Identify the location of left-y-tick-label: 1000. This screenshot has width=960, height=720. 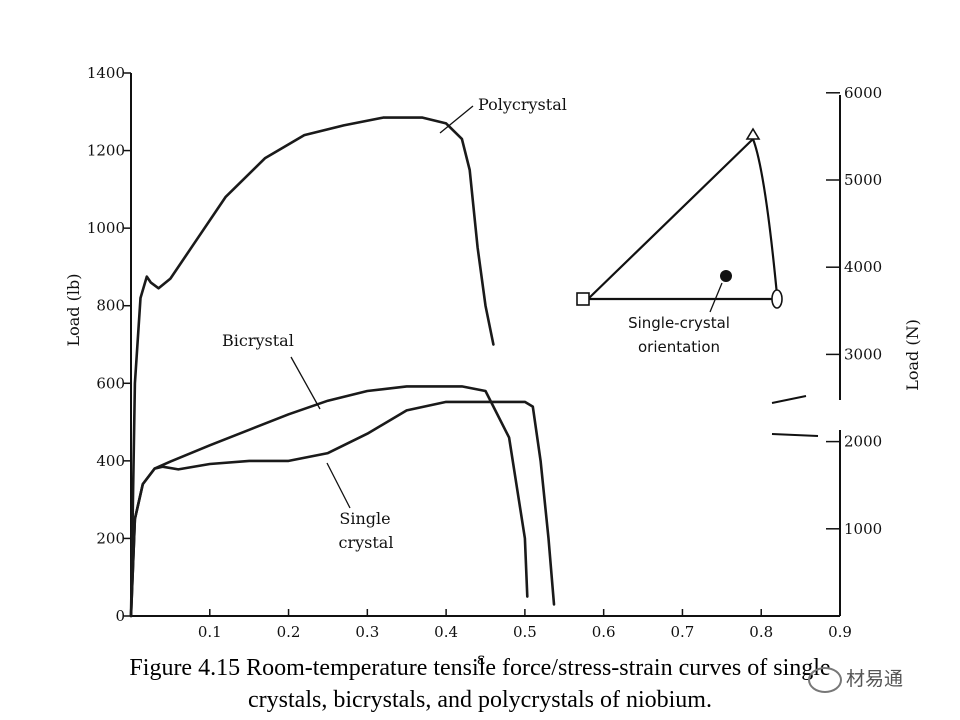
(106, 228).